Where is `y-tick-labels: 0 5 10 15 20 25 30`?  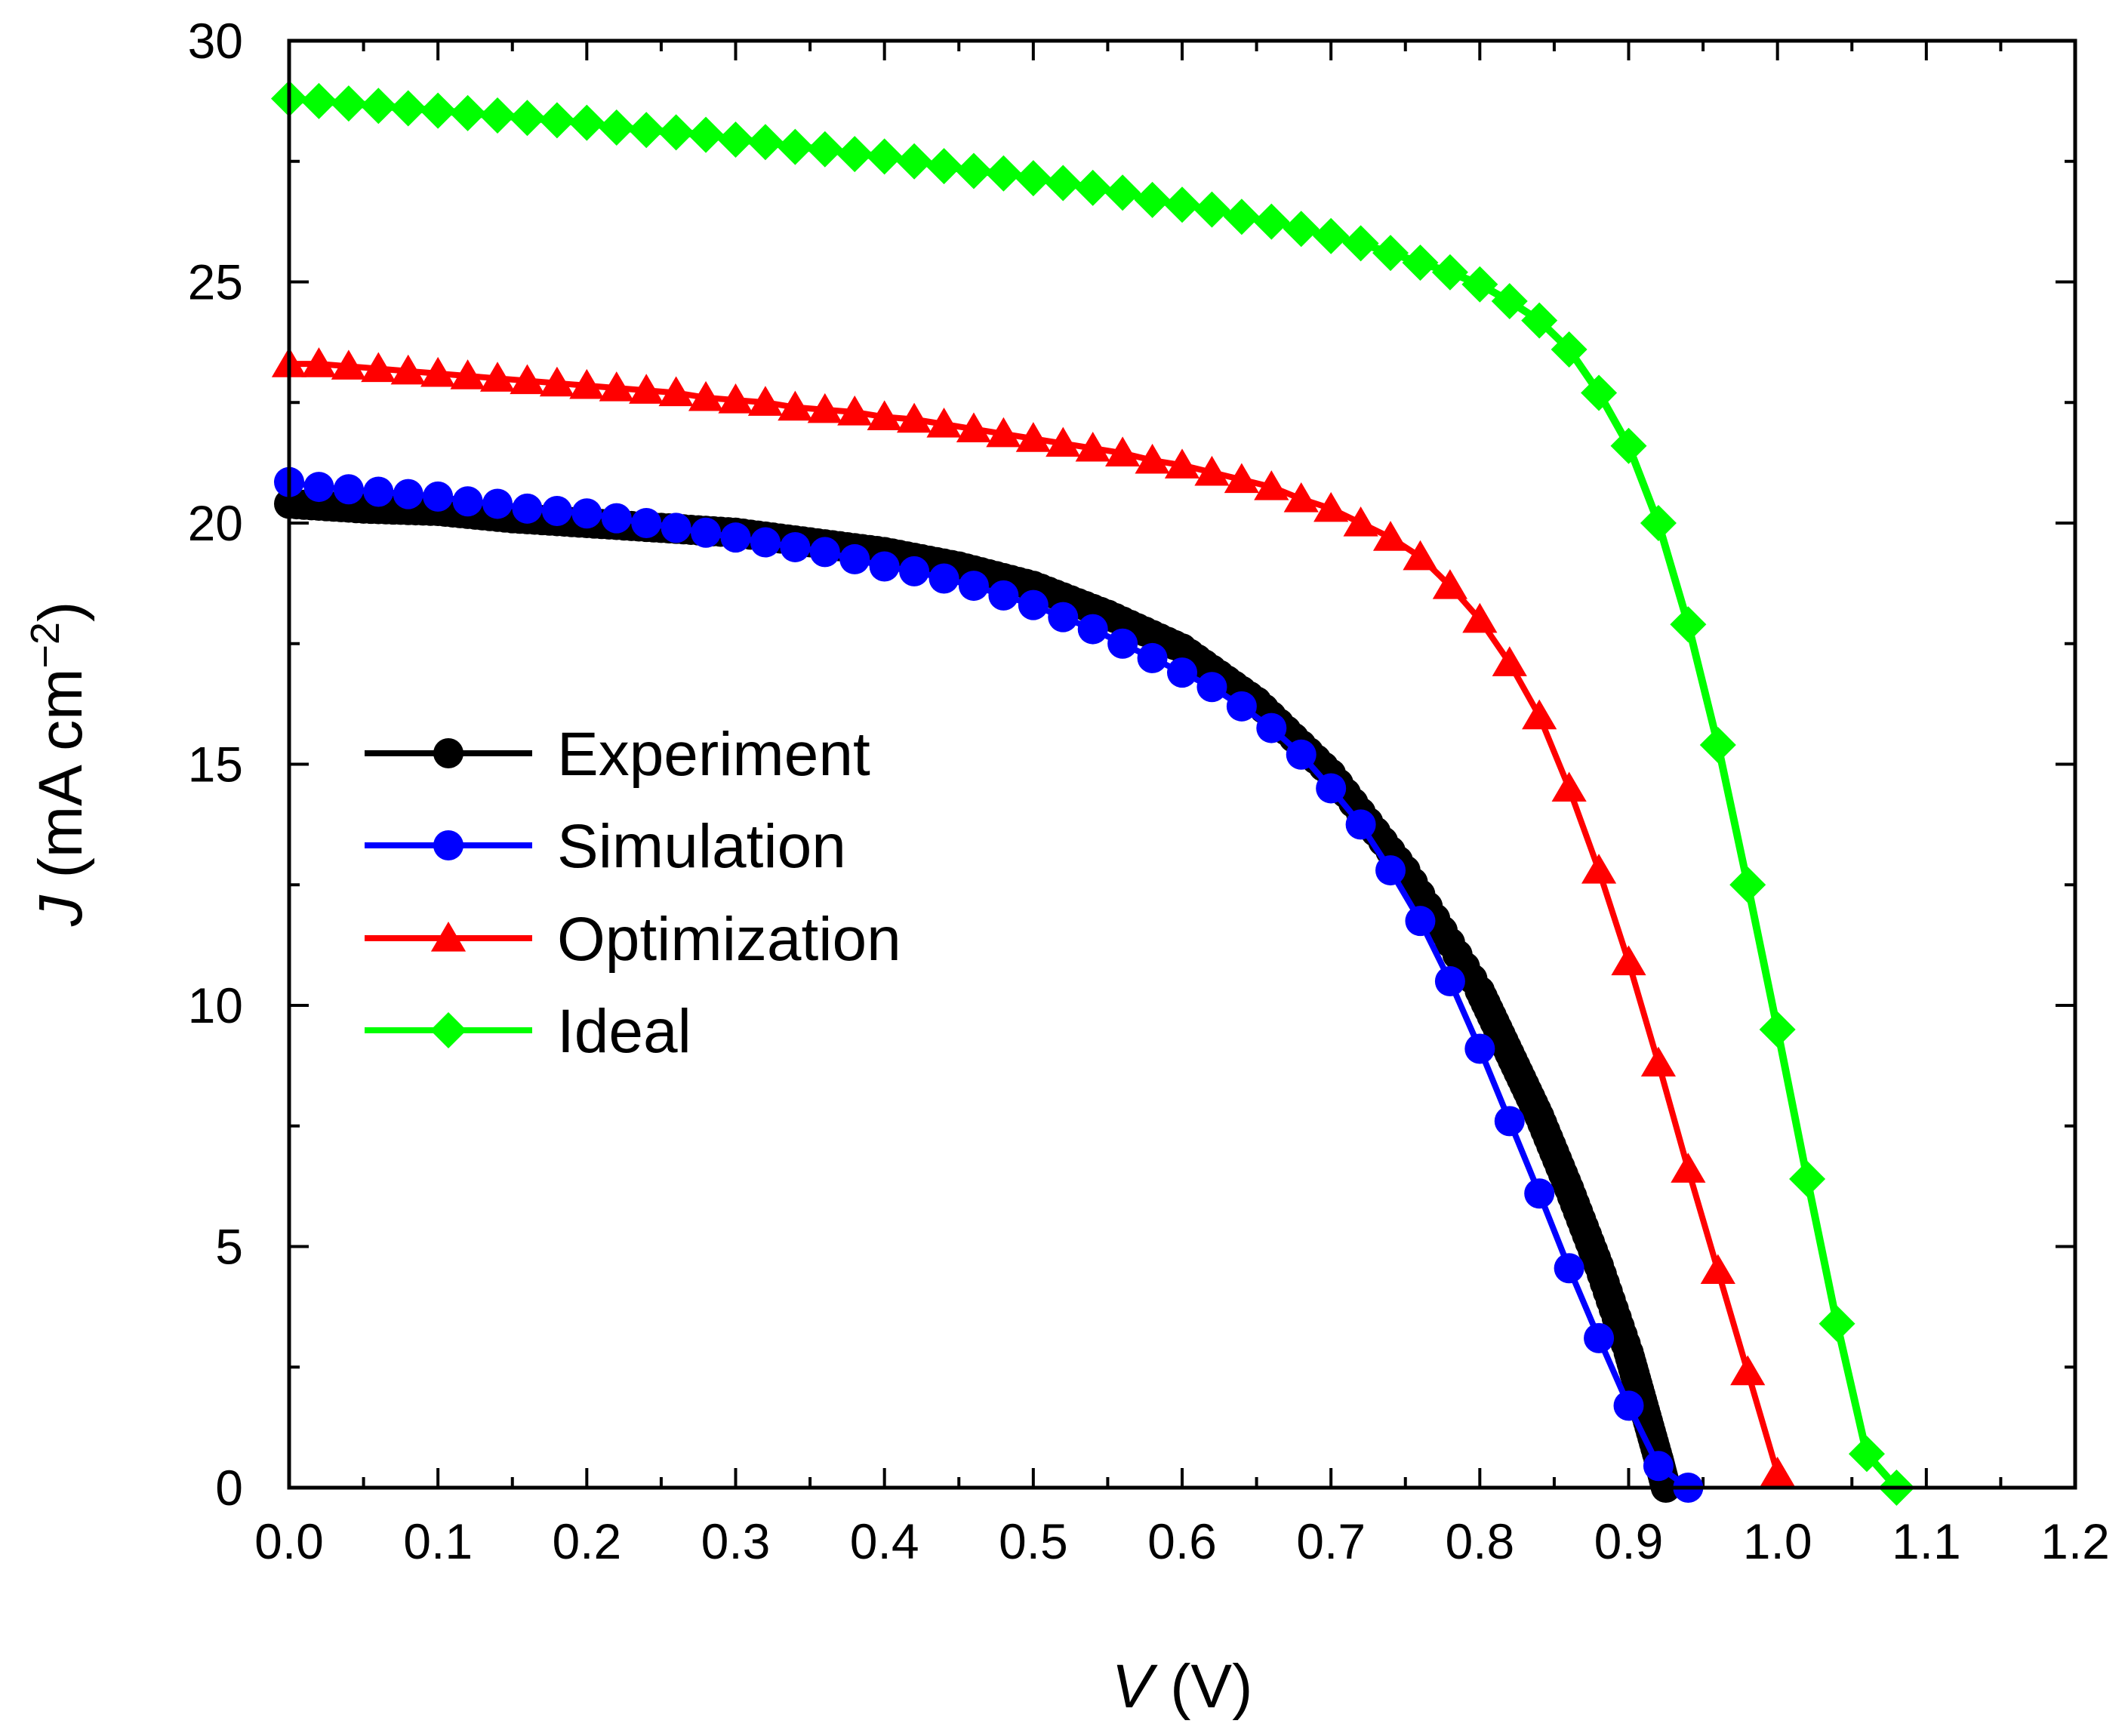
y-tick-labels: 0 5 10 15 20 25 30 is located at coordinates (215, 764).